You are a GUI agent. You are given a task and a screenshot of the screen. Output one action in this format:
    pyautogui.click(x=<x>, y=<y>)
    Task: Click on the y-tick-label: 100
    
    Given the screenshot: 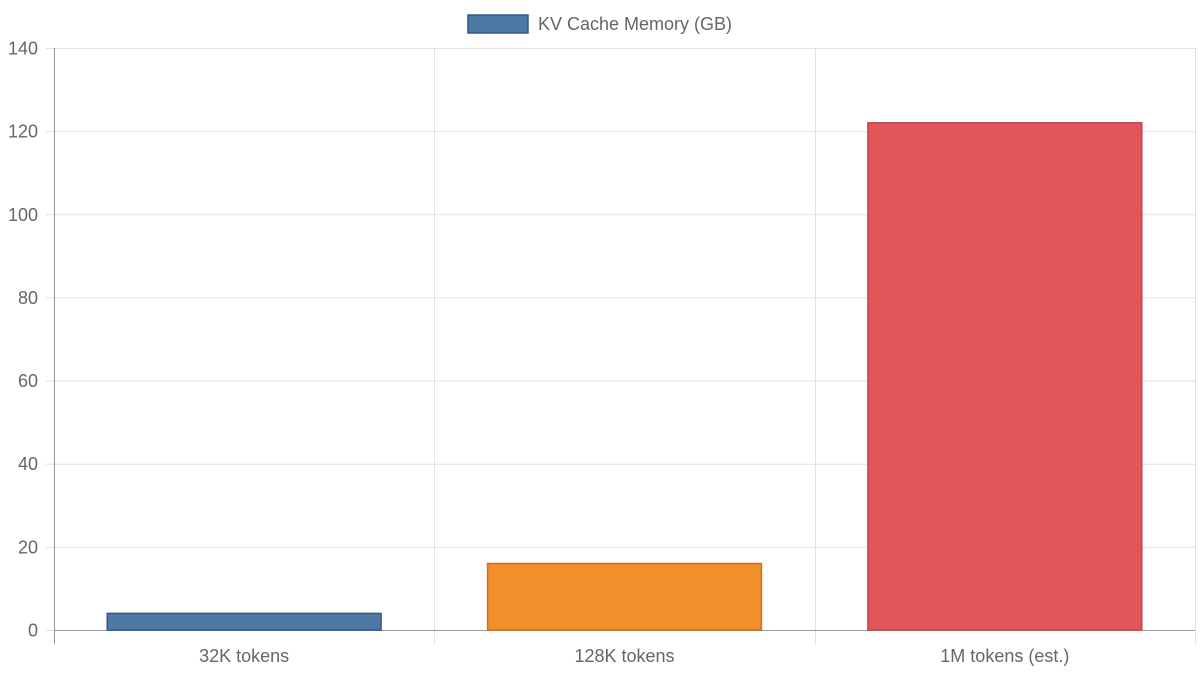 What is the action you would take?
    pyautogui.click(x=23, y=215)
    